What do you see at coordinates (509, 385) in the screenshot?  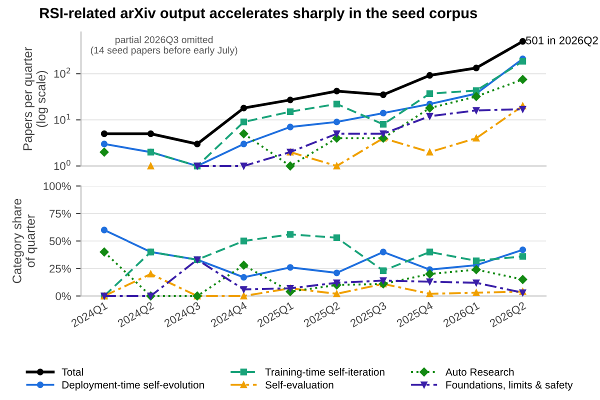 I see `legend-label: Foundations, limits & safety` at bounding box center [509, 385].